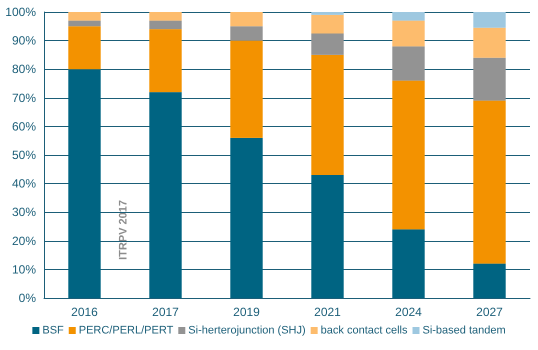 This screenshot has width=538, height=350. Describe the element at coordinates (328, 312) in the screenshot. I see `x-tick-label: 2021` at that location.